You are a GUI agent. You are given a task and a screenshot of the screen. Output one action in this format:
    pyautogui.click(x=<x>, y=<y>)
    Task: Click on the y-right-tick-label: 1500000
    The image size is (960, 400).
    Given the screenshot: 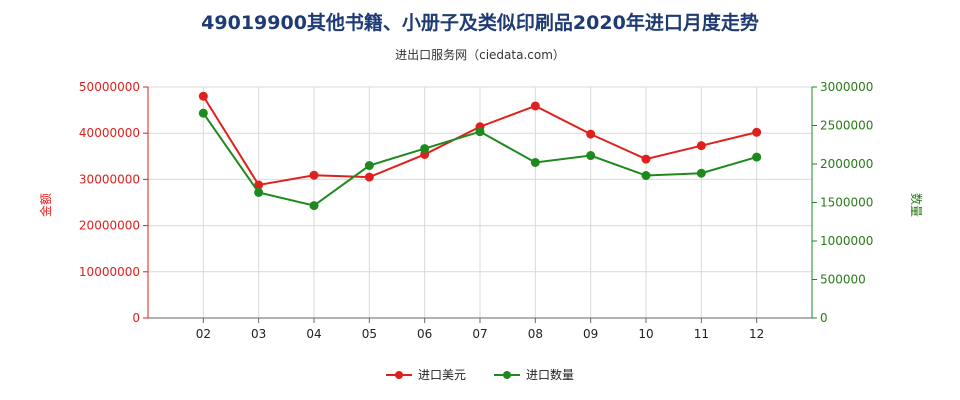 What is the action you would take?
    pyautogui.click(x=846, y=203)
    